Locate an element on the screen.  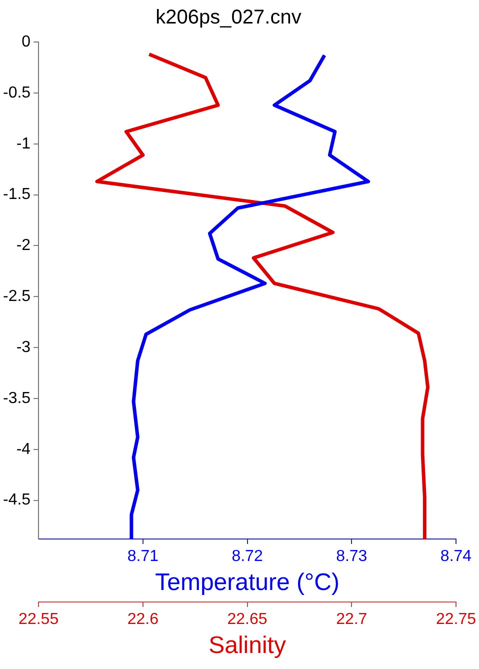
x-tick-label: 8.72 is located at coordinates (247, 557).